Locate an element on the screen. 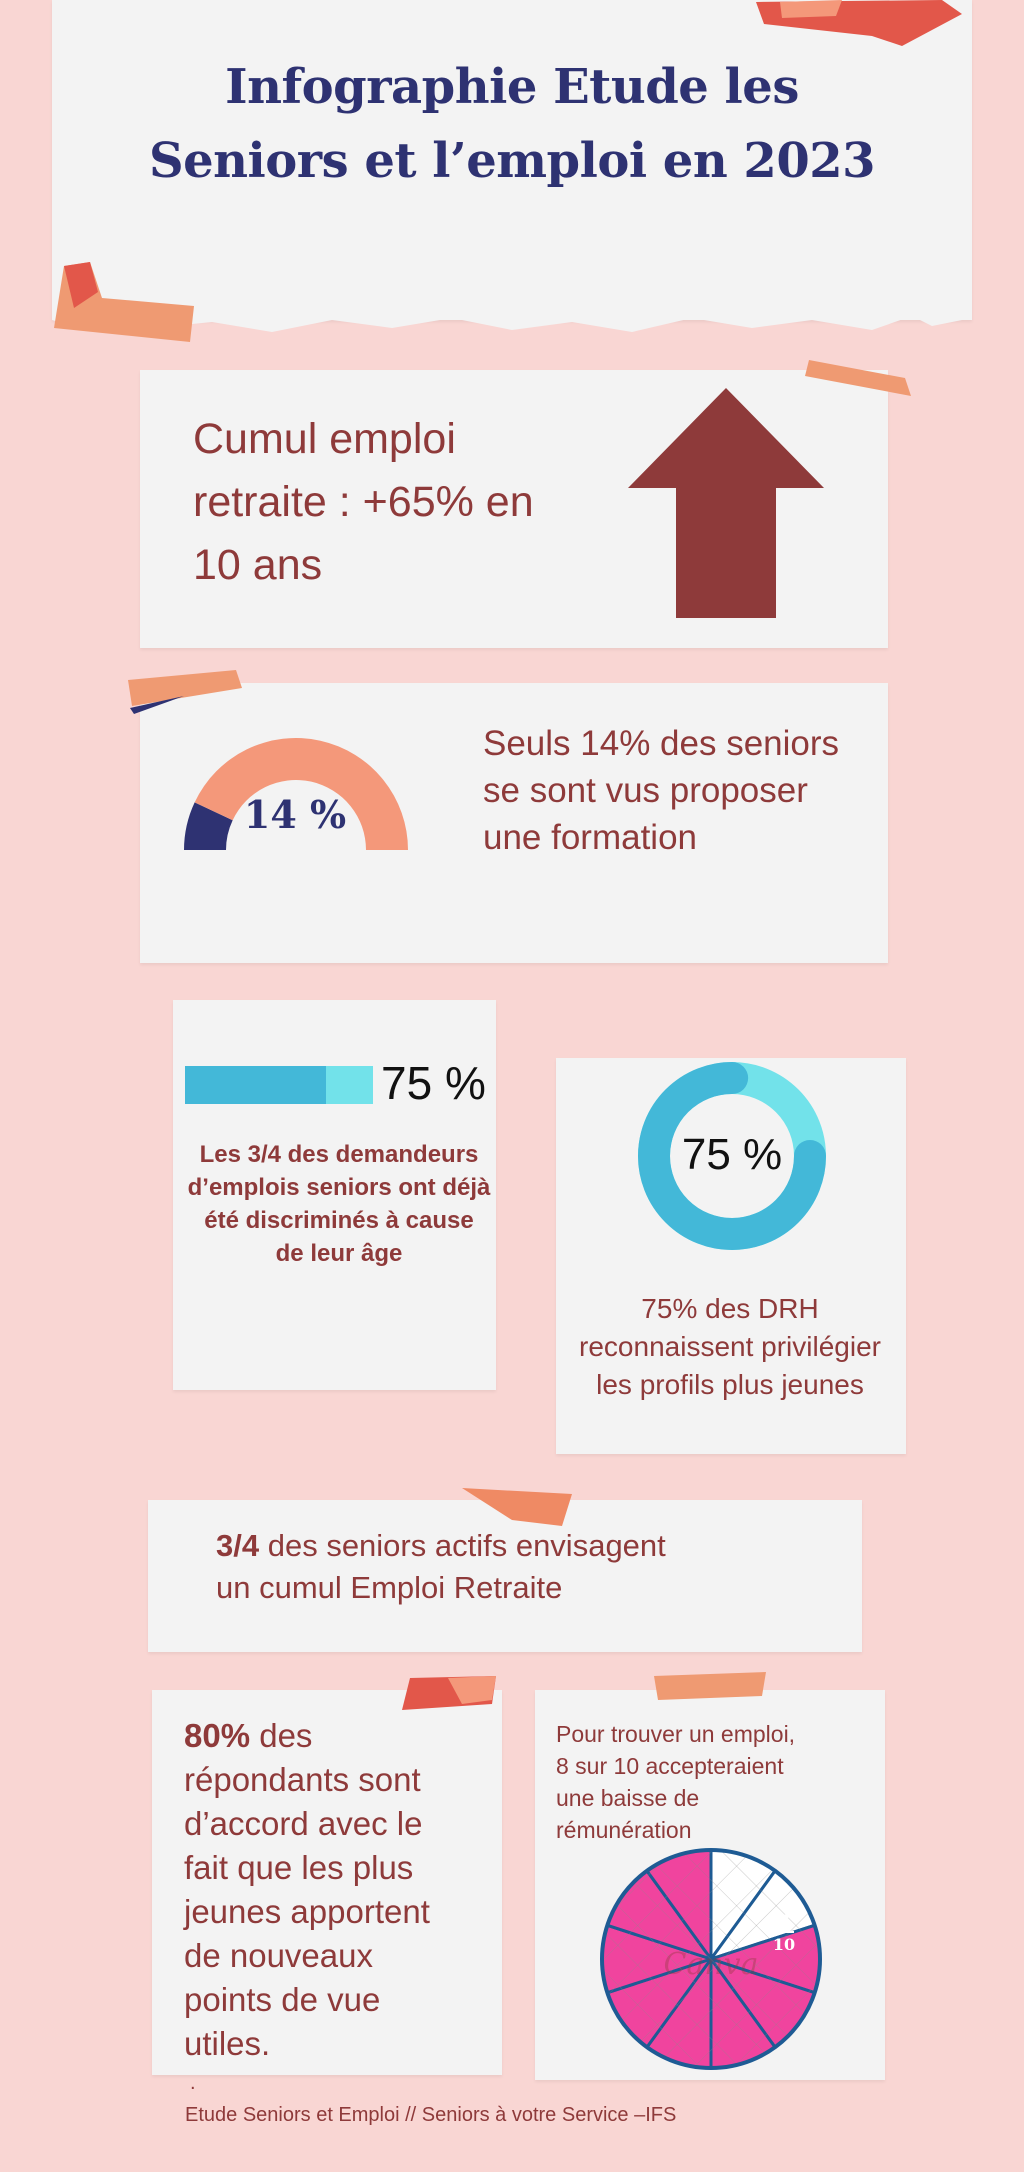 The image size is (1024, 2172). gauge-chart is located at coordinates (296, 794).